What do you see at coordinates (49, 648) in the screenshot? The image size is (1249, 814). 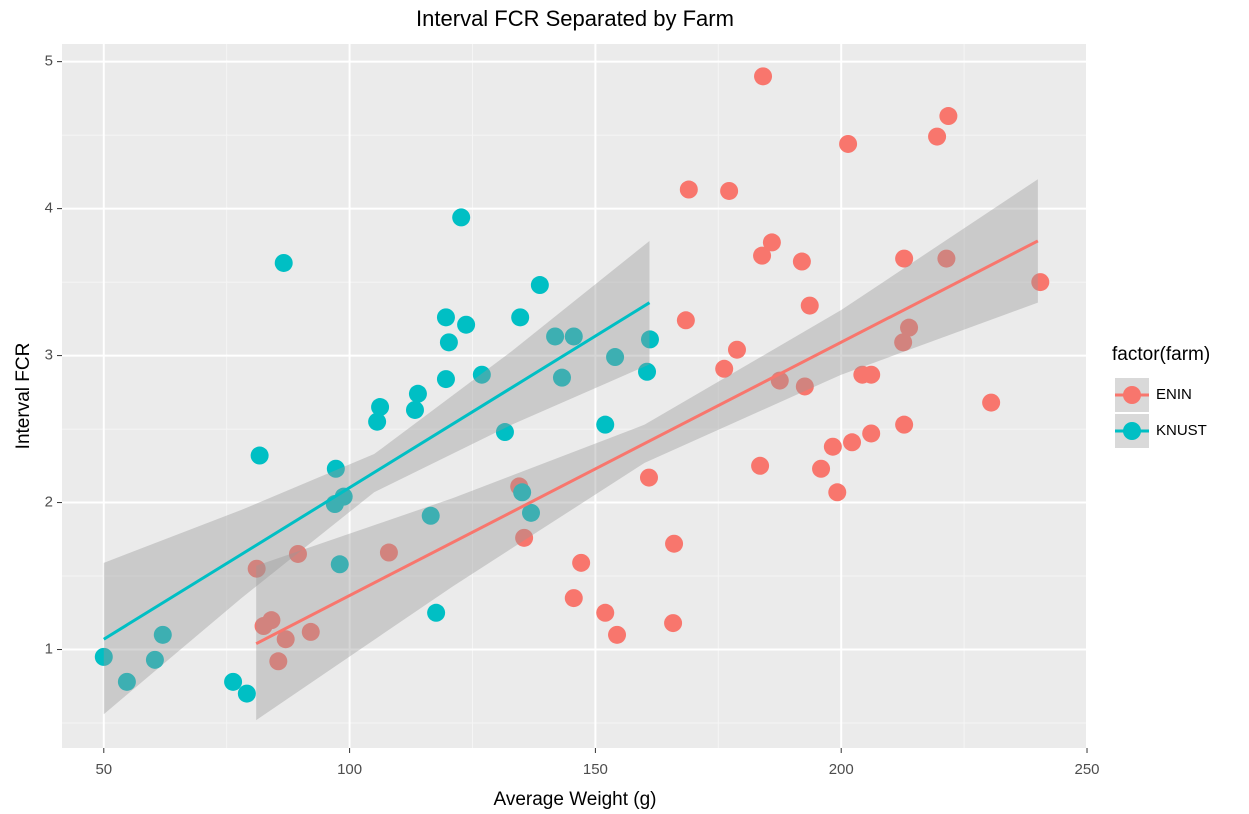 I see `y-tick-label: 1` at bounding box center [49, 648].